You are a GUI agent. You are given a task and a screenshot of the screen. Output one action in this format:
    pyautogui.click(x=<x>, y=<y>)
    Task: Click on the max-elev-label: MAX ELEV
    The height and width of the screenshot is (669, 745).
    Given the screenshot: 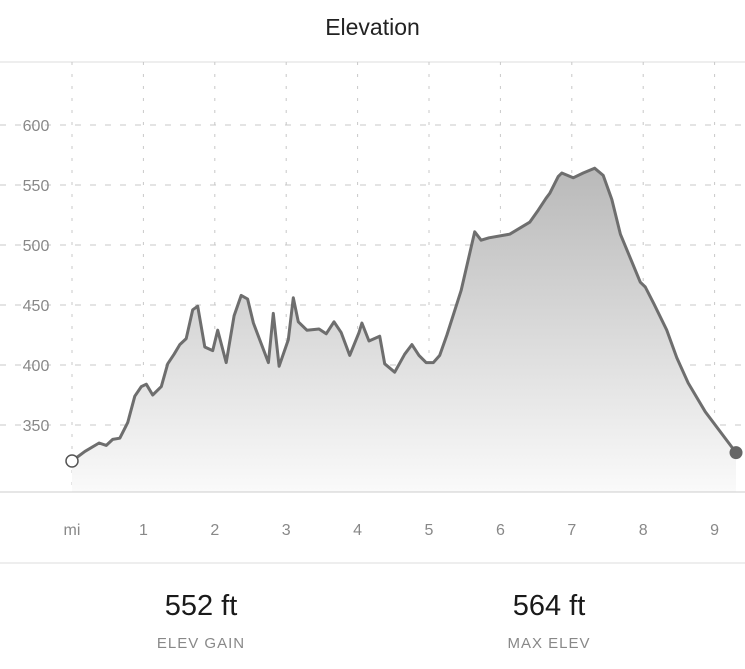 What is the action you would take?
    pyautogui.click(x=549, y=643)
    